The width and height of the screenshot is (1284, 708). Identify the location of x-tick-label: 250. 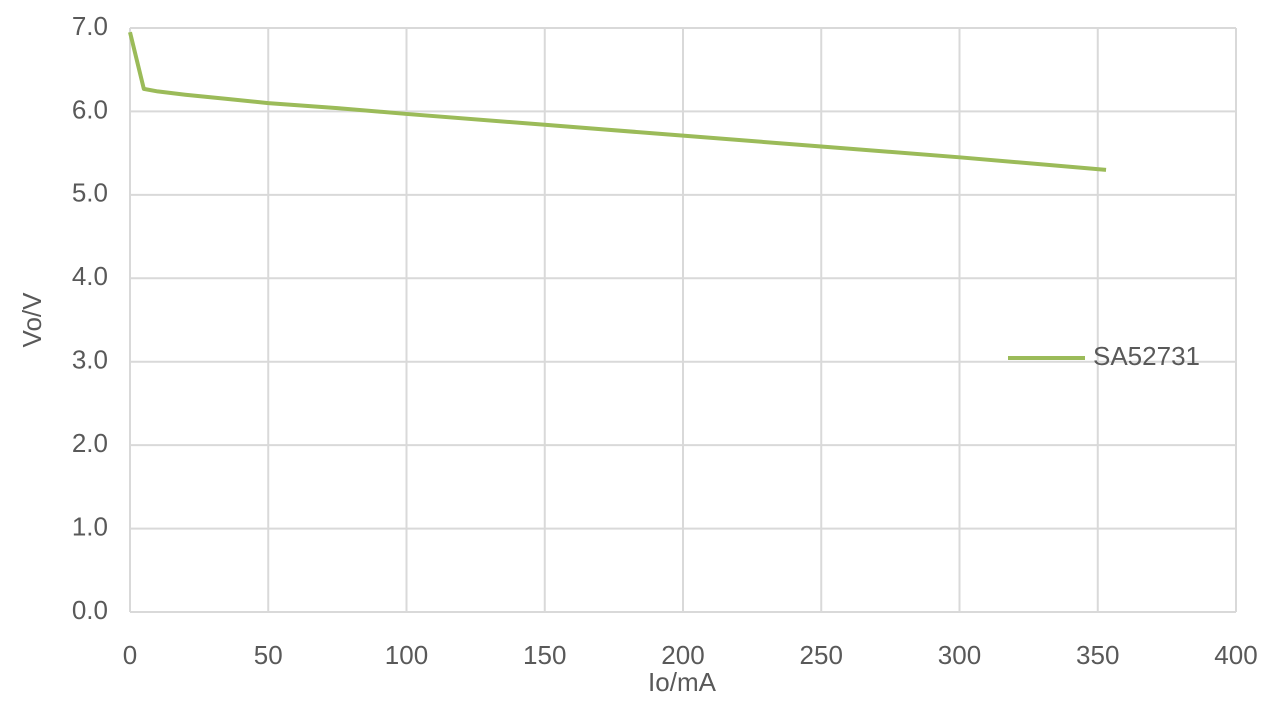
(821, 655).